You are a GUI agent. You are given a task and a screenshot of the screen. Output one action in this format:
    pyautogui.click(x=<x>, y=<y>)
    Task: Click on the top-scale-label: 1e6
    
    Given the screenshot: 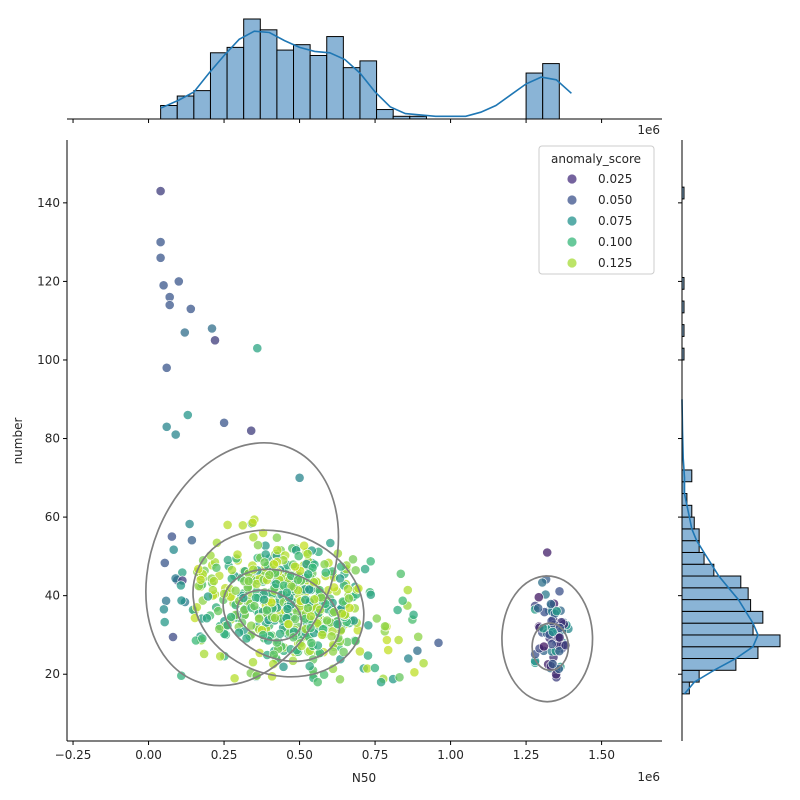 What is the action you would take?
    pyautogui.click(x=648, y=130)
    